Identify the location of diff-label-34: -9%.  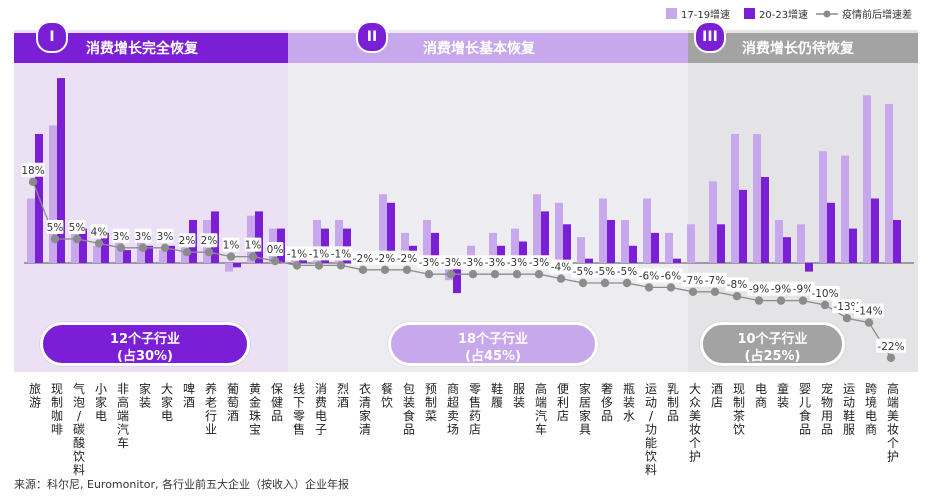
(781, 290).